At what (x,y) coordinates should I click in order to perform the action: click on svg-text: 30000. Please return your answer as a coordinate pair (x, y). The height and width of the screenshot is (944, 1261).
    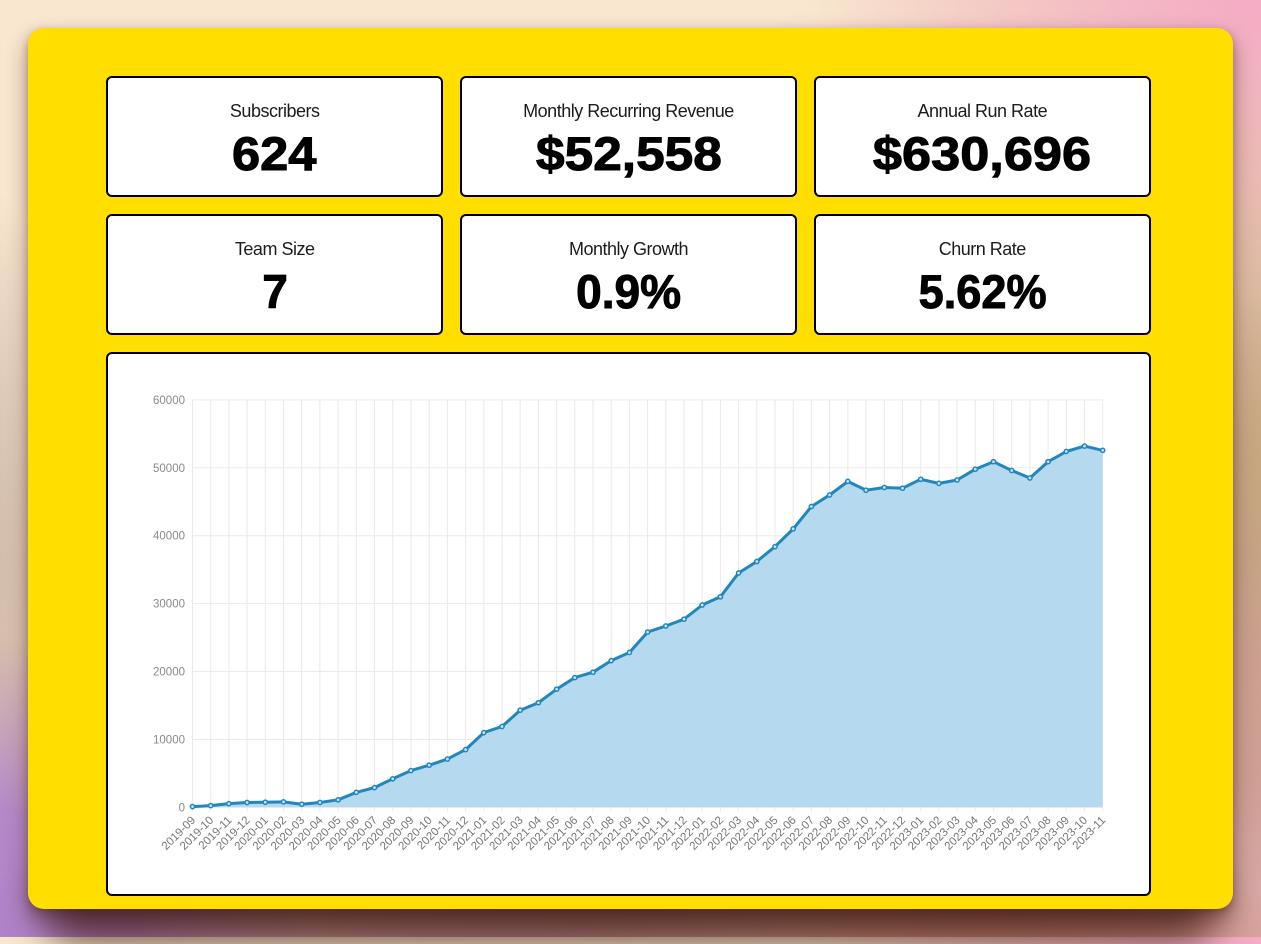
    Looking at the image, I should click on (169, 605).